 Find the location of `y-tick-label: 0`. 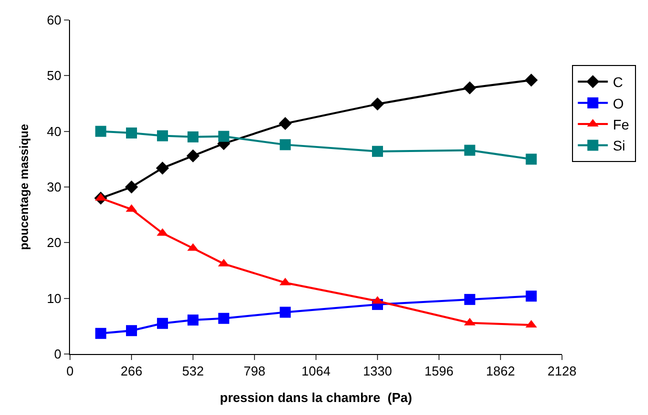

y-tick-label: 0 is located at coordinates (58, 354).